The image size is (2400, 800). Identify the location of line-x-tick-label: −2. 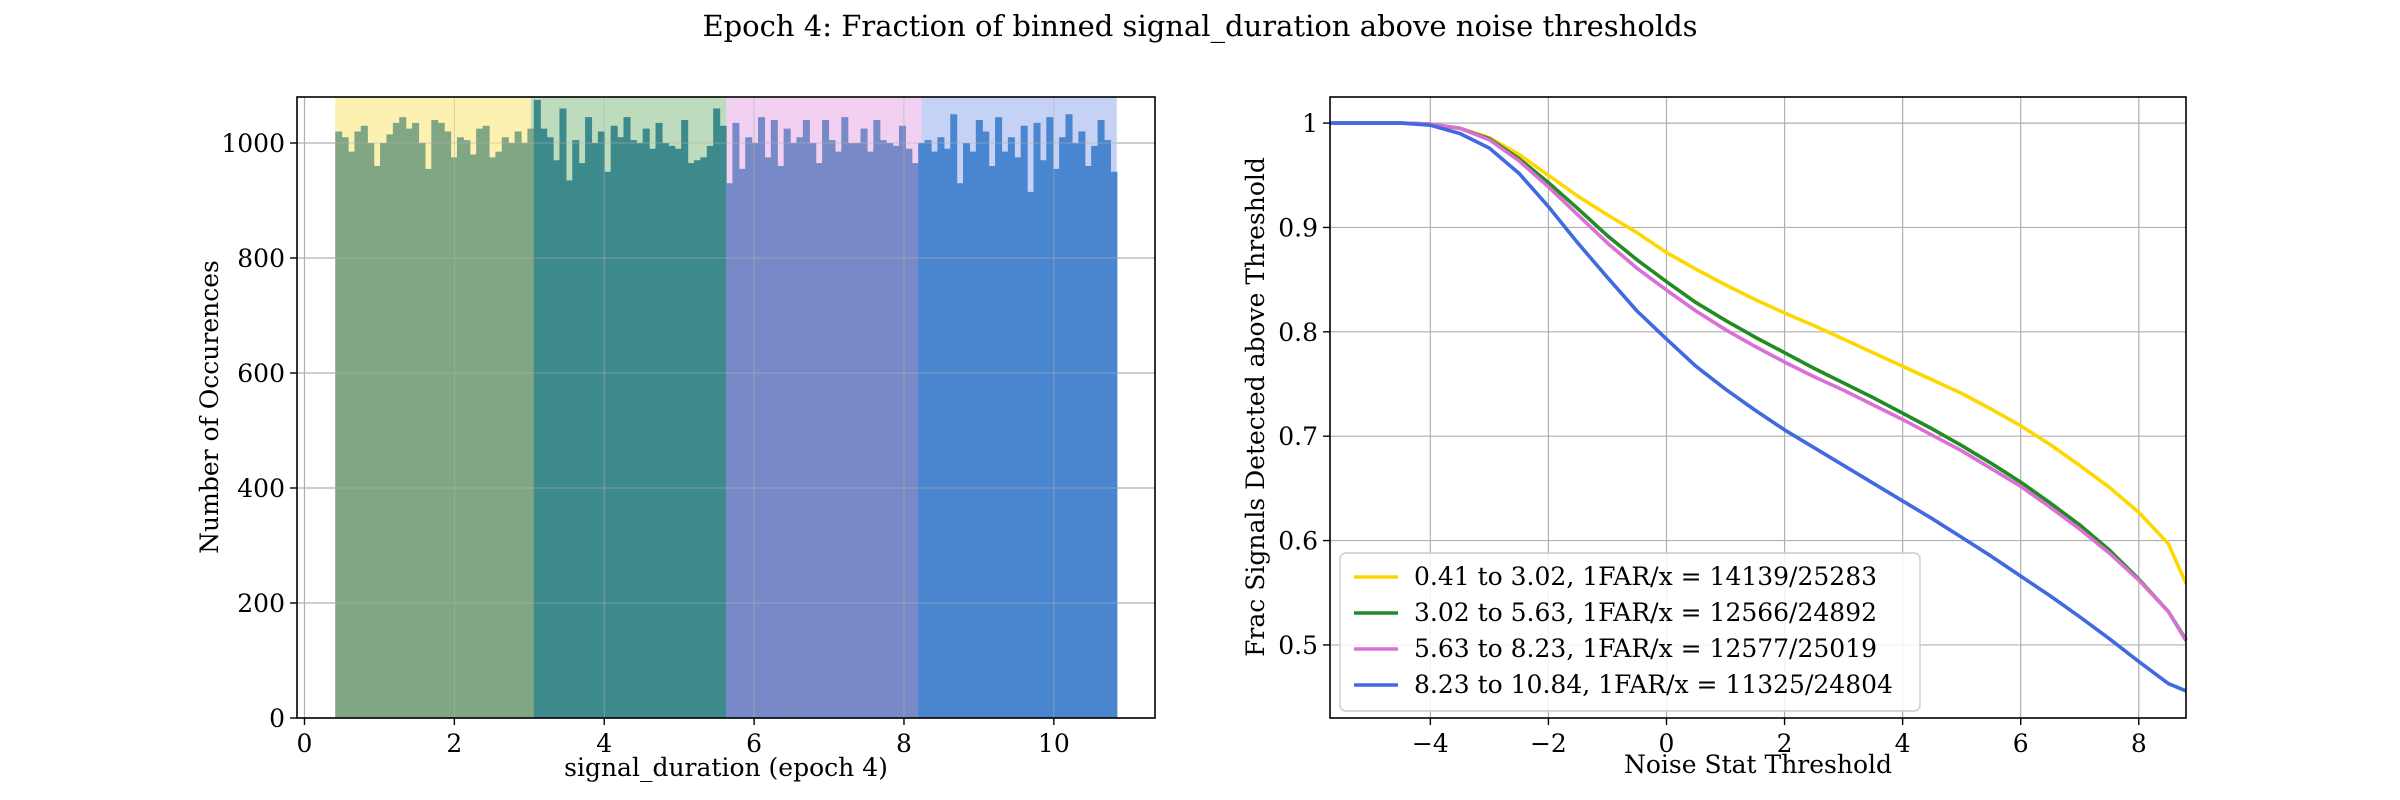
(1548, 743).